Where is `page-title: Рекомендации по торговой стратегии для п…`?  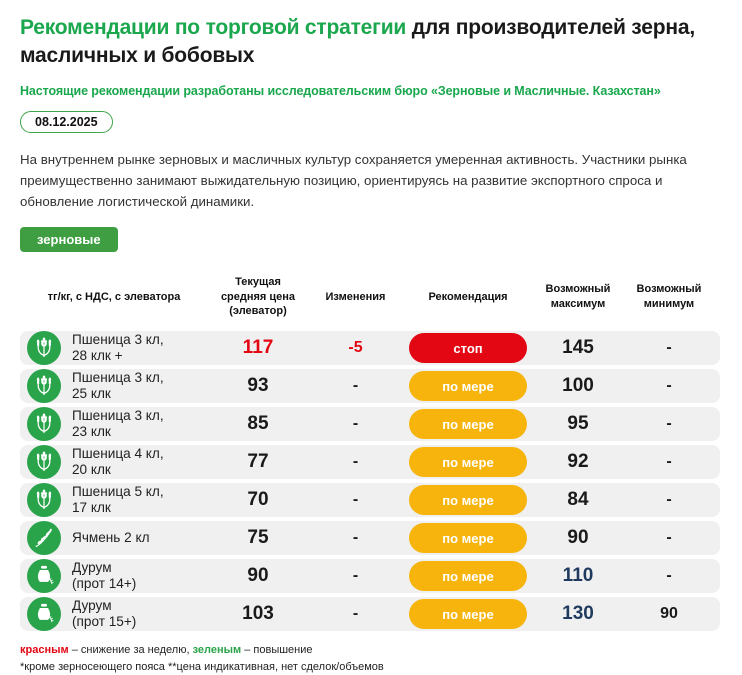 page-title: Рекомендации по торговой стратегии для п… is located at coordinates (370, 42).